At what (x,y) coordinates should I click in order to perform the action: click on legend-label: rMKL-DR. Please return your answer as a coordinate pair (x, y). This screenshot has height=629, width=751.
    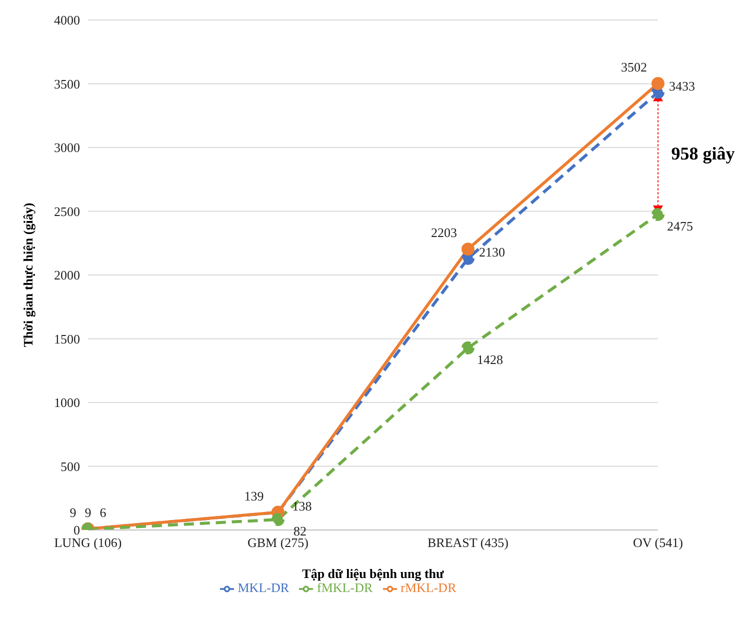
    Looking at the image, I should click on (428, 587).